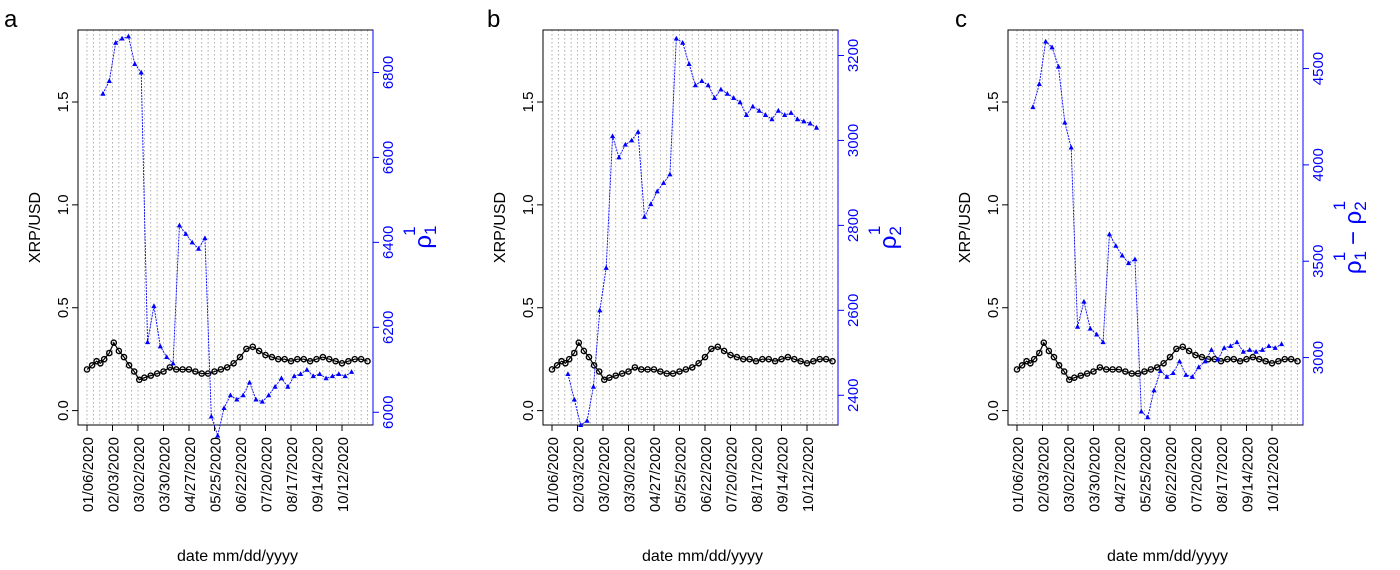 This screenshot has width=1400, height=570. What do you see at coordinates (1157, 361) in the screenshot?
I see `series-line` at bounding box center [1157, 361].